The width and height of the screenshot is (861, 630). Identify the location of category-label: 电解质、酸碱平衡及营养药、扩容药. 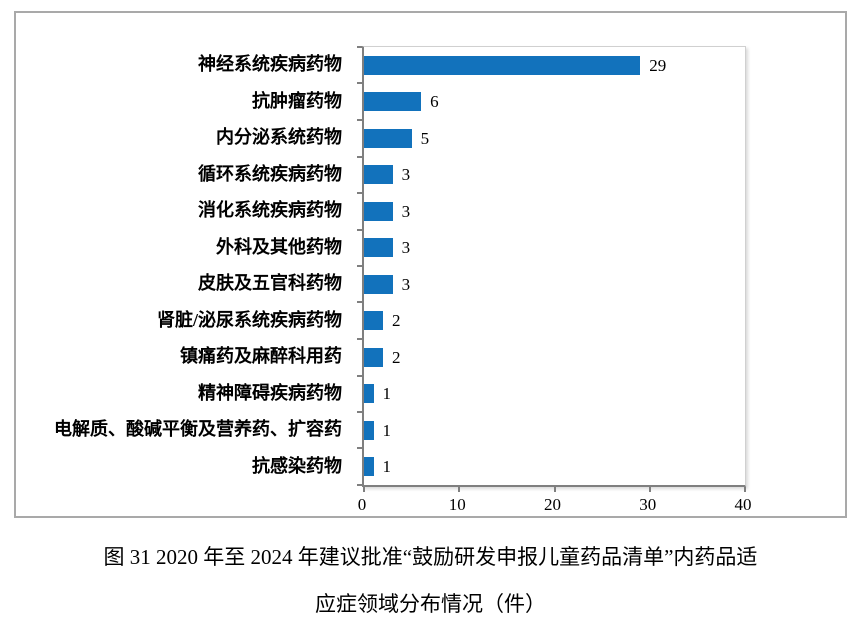
(198, 429).